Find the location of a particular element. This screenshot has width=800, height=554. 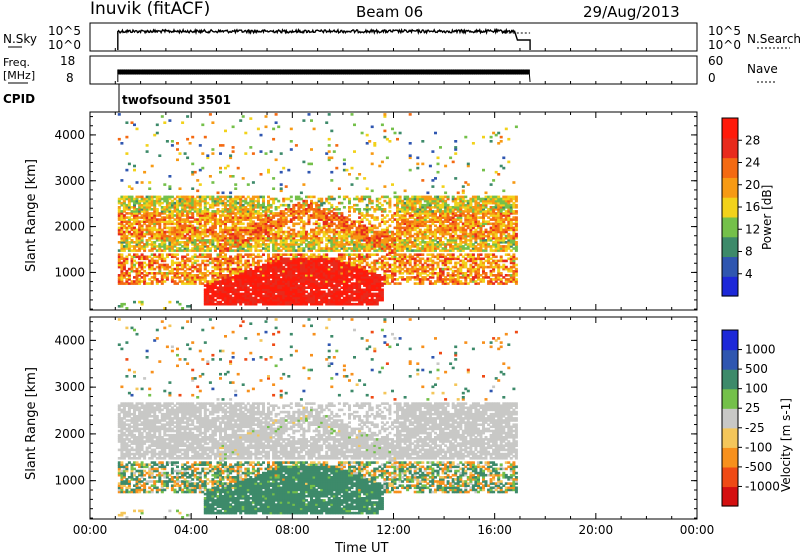

noise-left-label: N.Sky is located at coordinates (20, 39).